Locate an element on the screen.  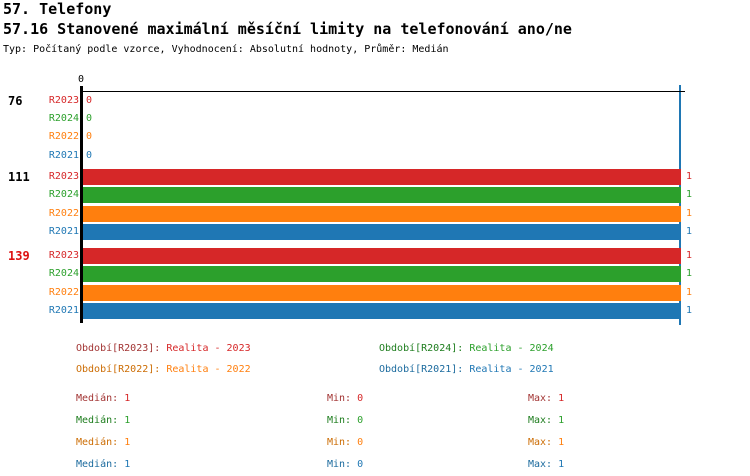
legend-period-value: Realita - 2024 is located at coordinates (511, 348).